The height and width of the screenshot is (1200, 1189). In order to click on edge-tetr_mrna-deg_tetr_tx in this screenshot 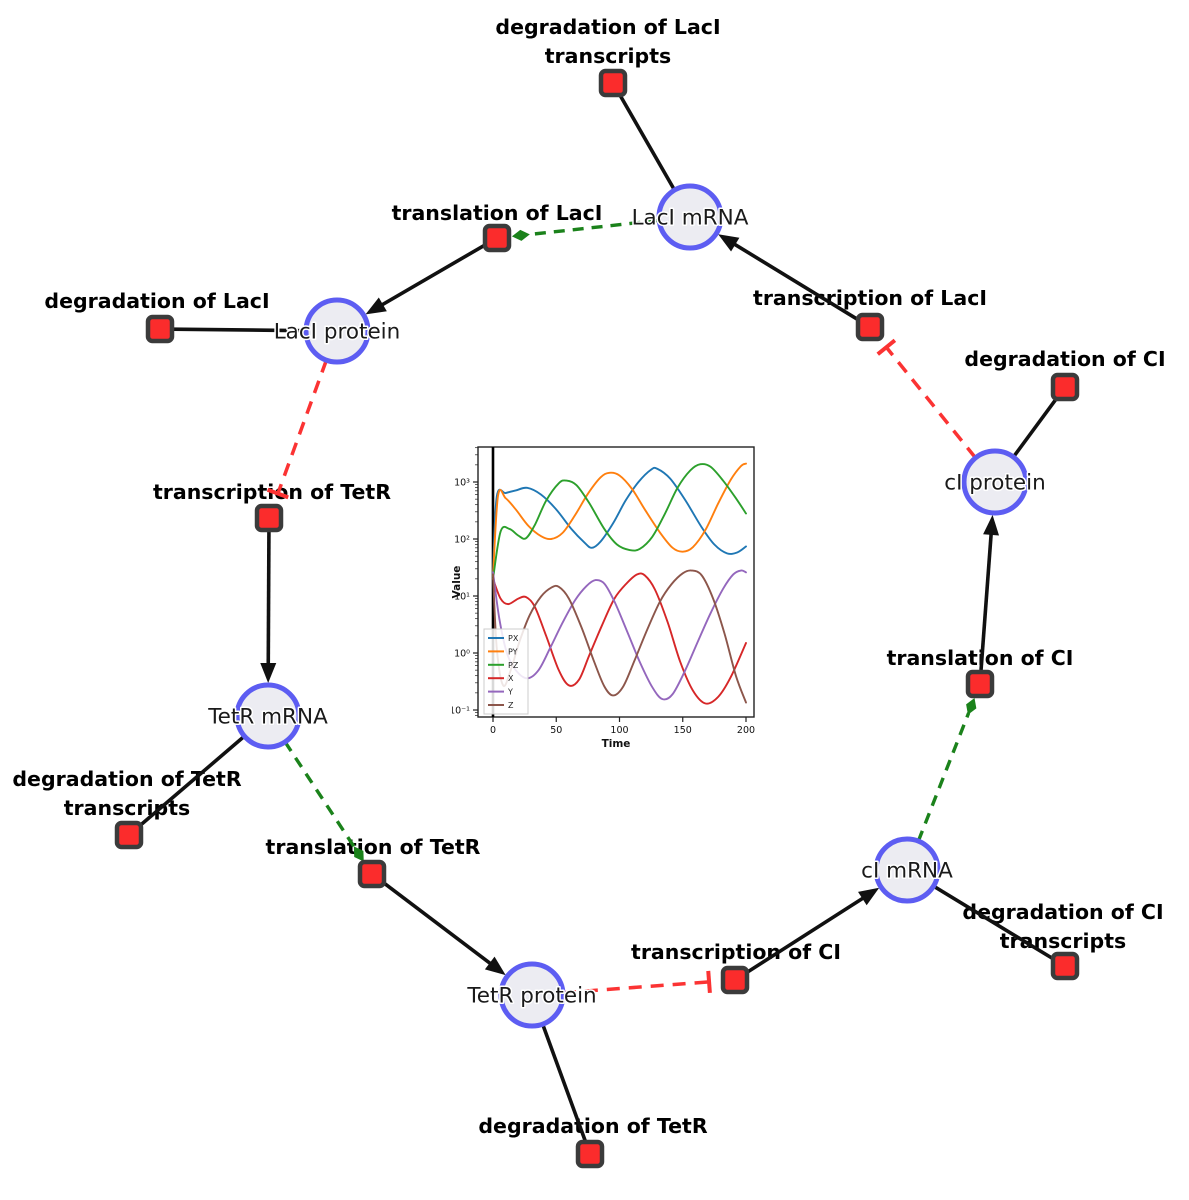, I will do `click(191, 781)`.